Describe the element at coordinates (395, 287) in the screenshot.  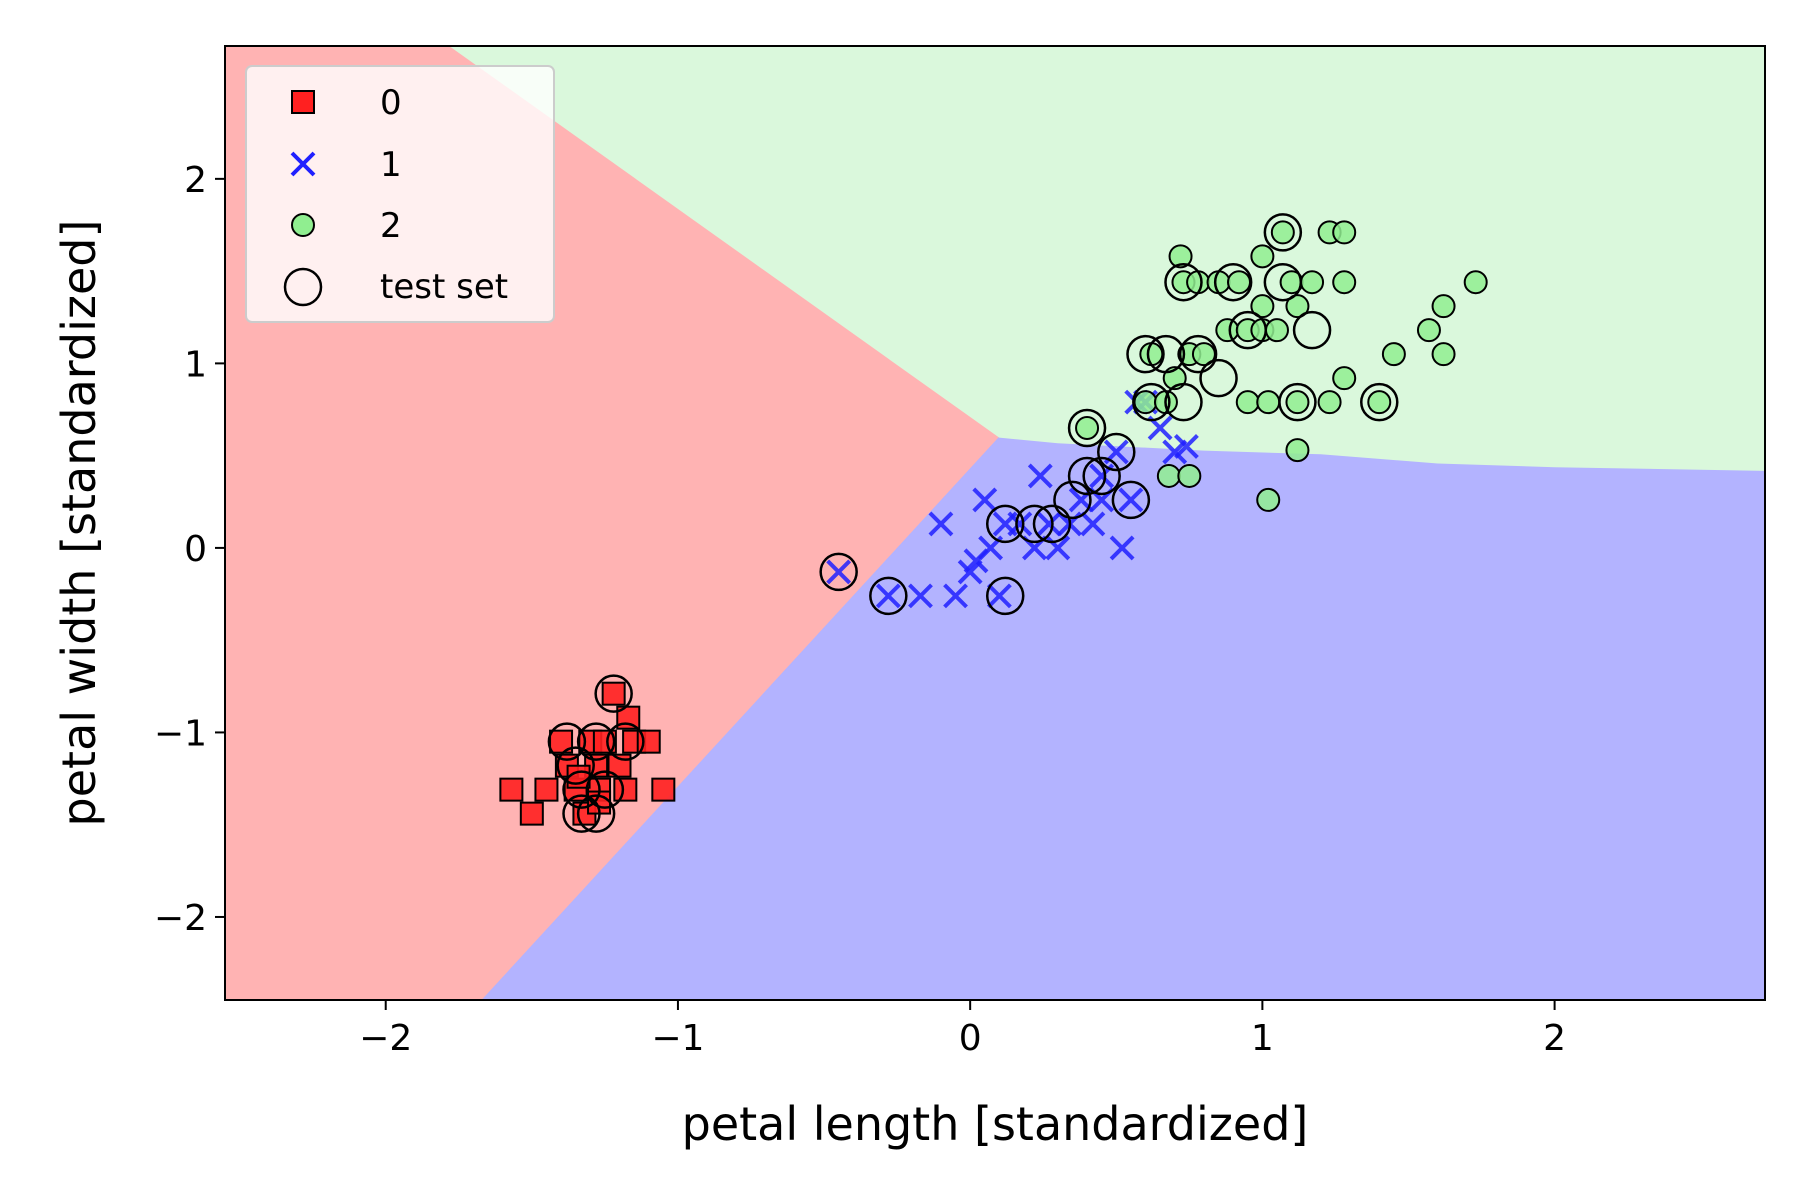
I see `legend-item-test-set: test set` at that location.